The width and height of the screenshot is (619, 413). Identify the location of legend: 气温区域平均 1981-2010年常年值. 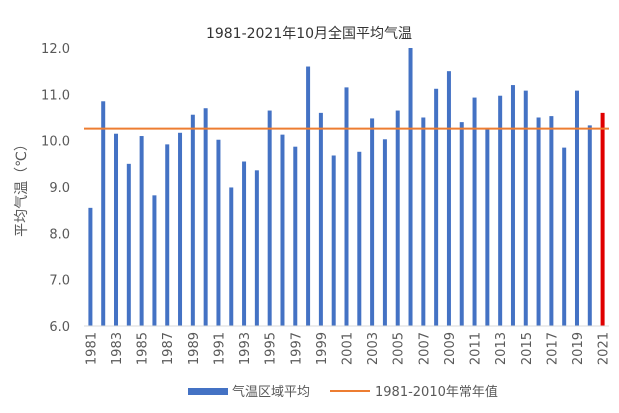
(343, 392).